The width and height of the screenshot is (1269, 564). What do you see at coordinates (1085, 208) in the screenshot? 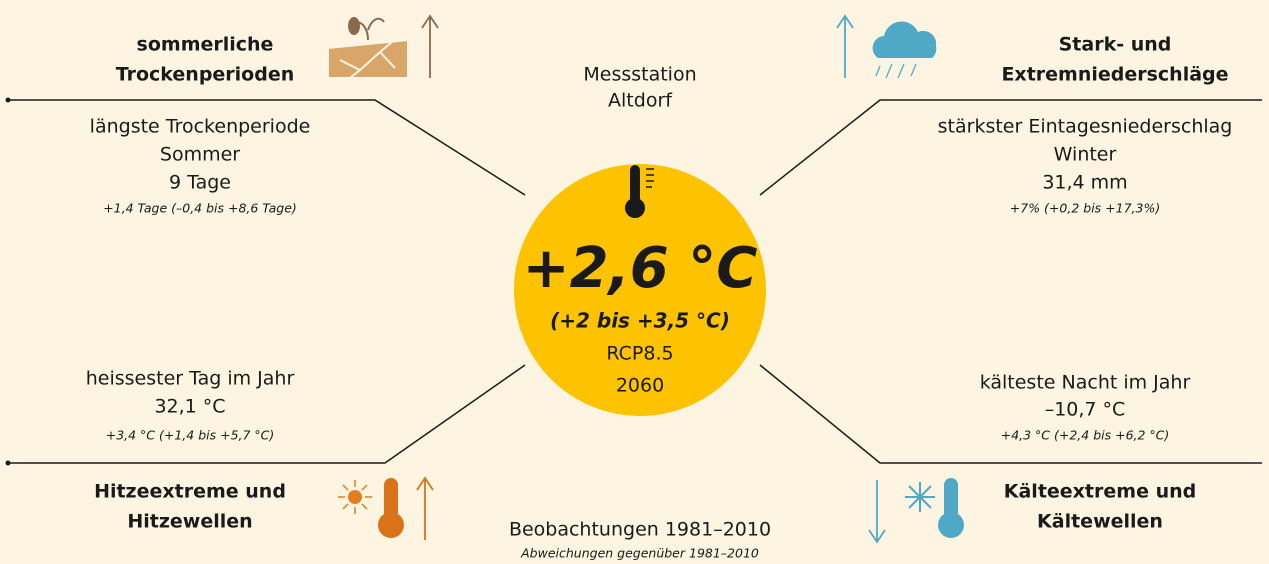
I see `change: +7% (+0,2 bis +17,3%)` at bounding box center [1085, 208].